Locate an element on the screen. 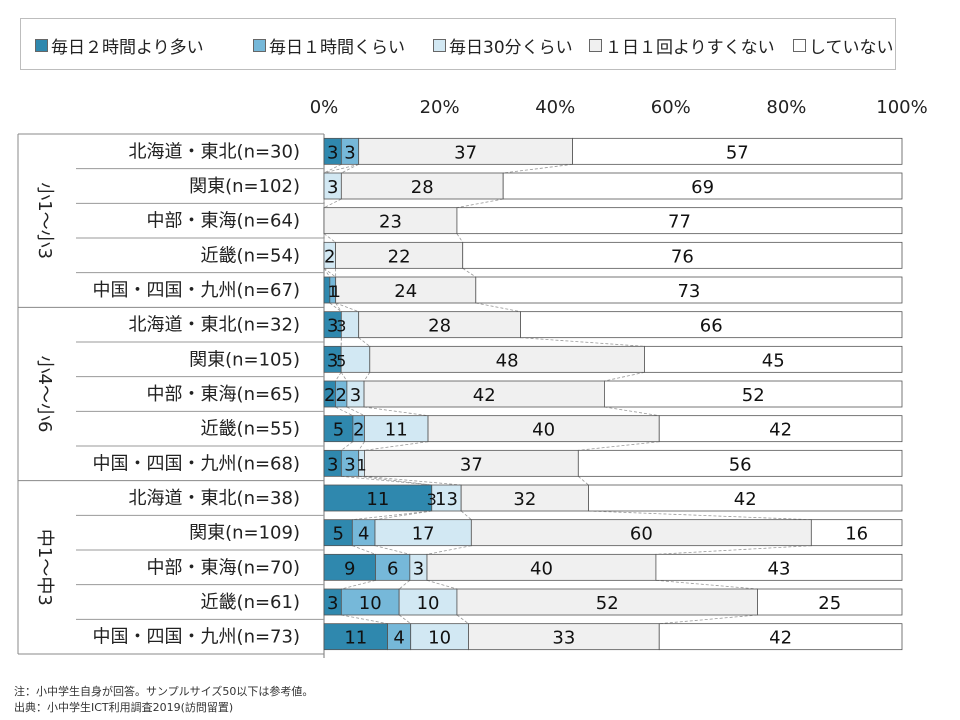 This screenshot has width=960, height=720. category-label: 北海道・東北(n=32) is located at coordinates (214, 325).